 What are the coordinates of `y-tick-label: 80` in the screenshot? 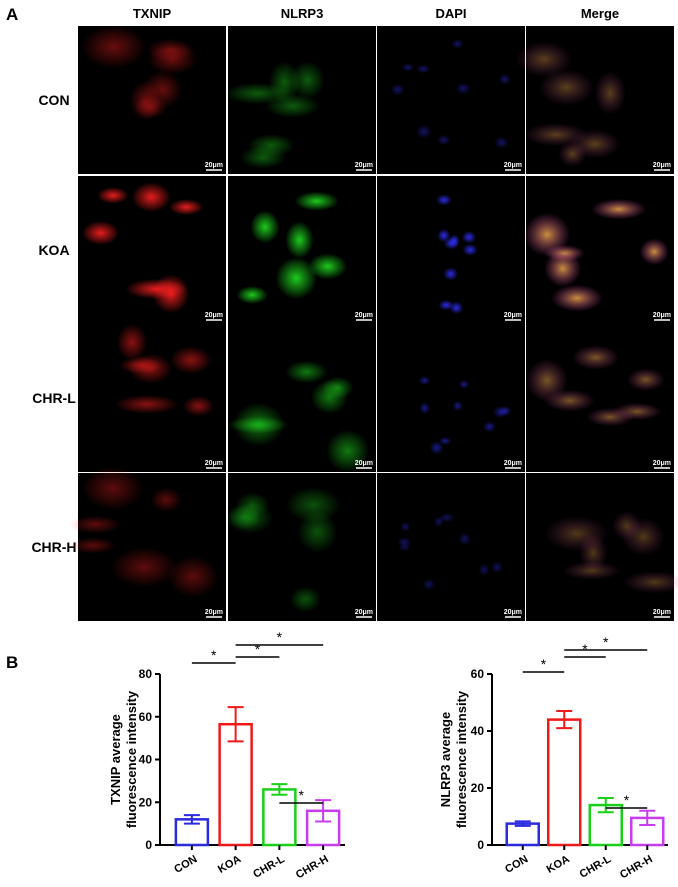 It's located at (146, 674).